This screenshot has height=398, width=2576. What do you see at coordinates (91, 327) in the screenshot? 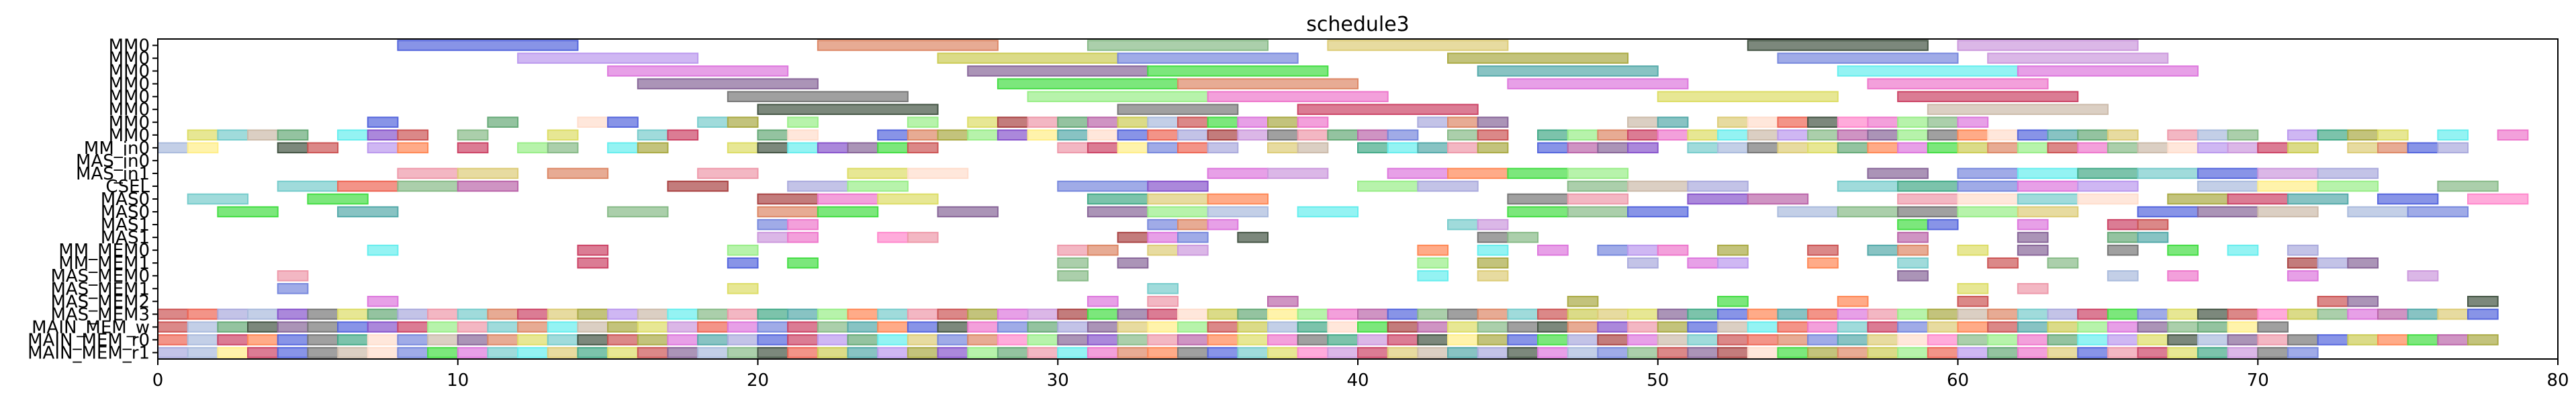
I see `y-tick-label: MAIN_MEM_w` at bounding box center [91, 327].